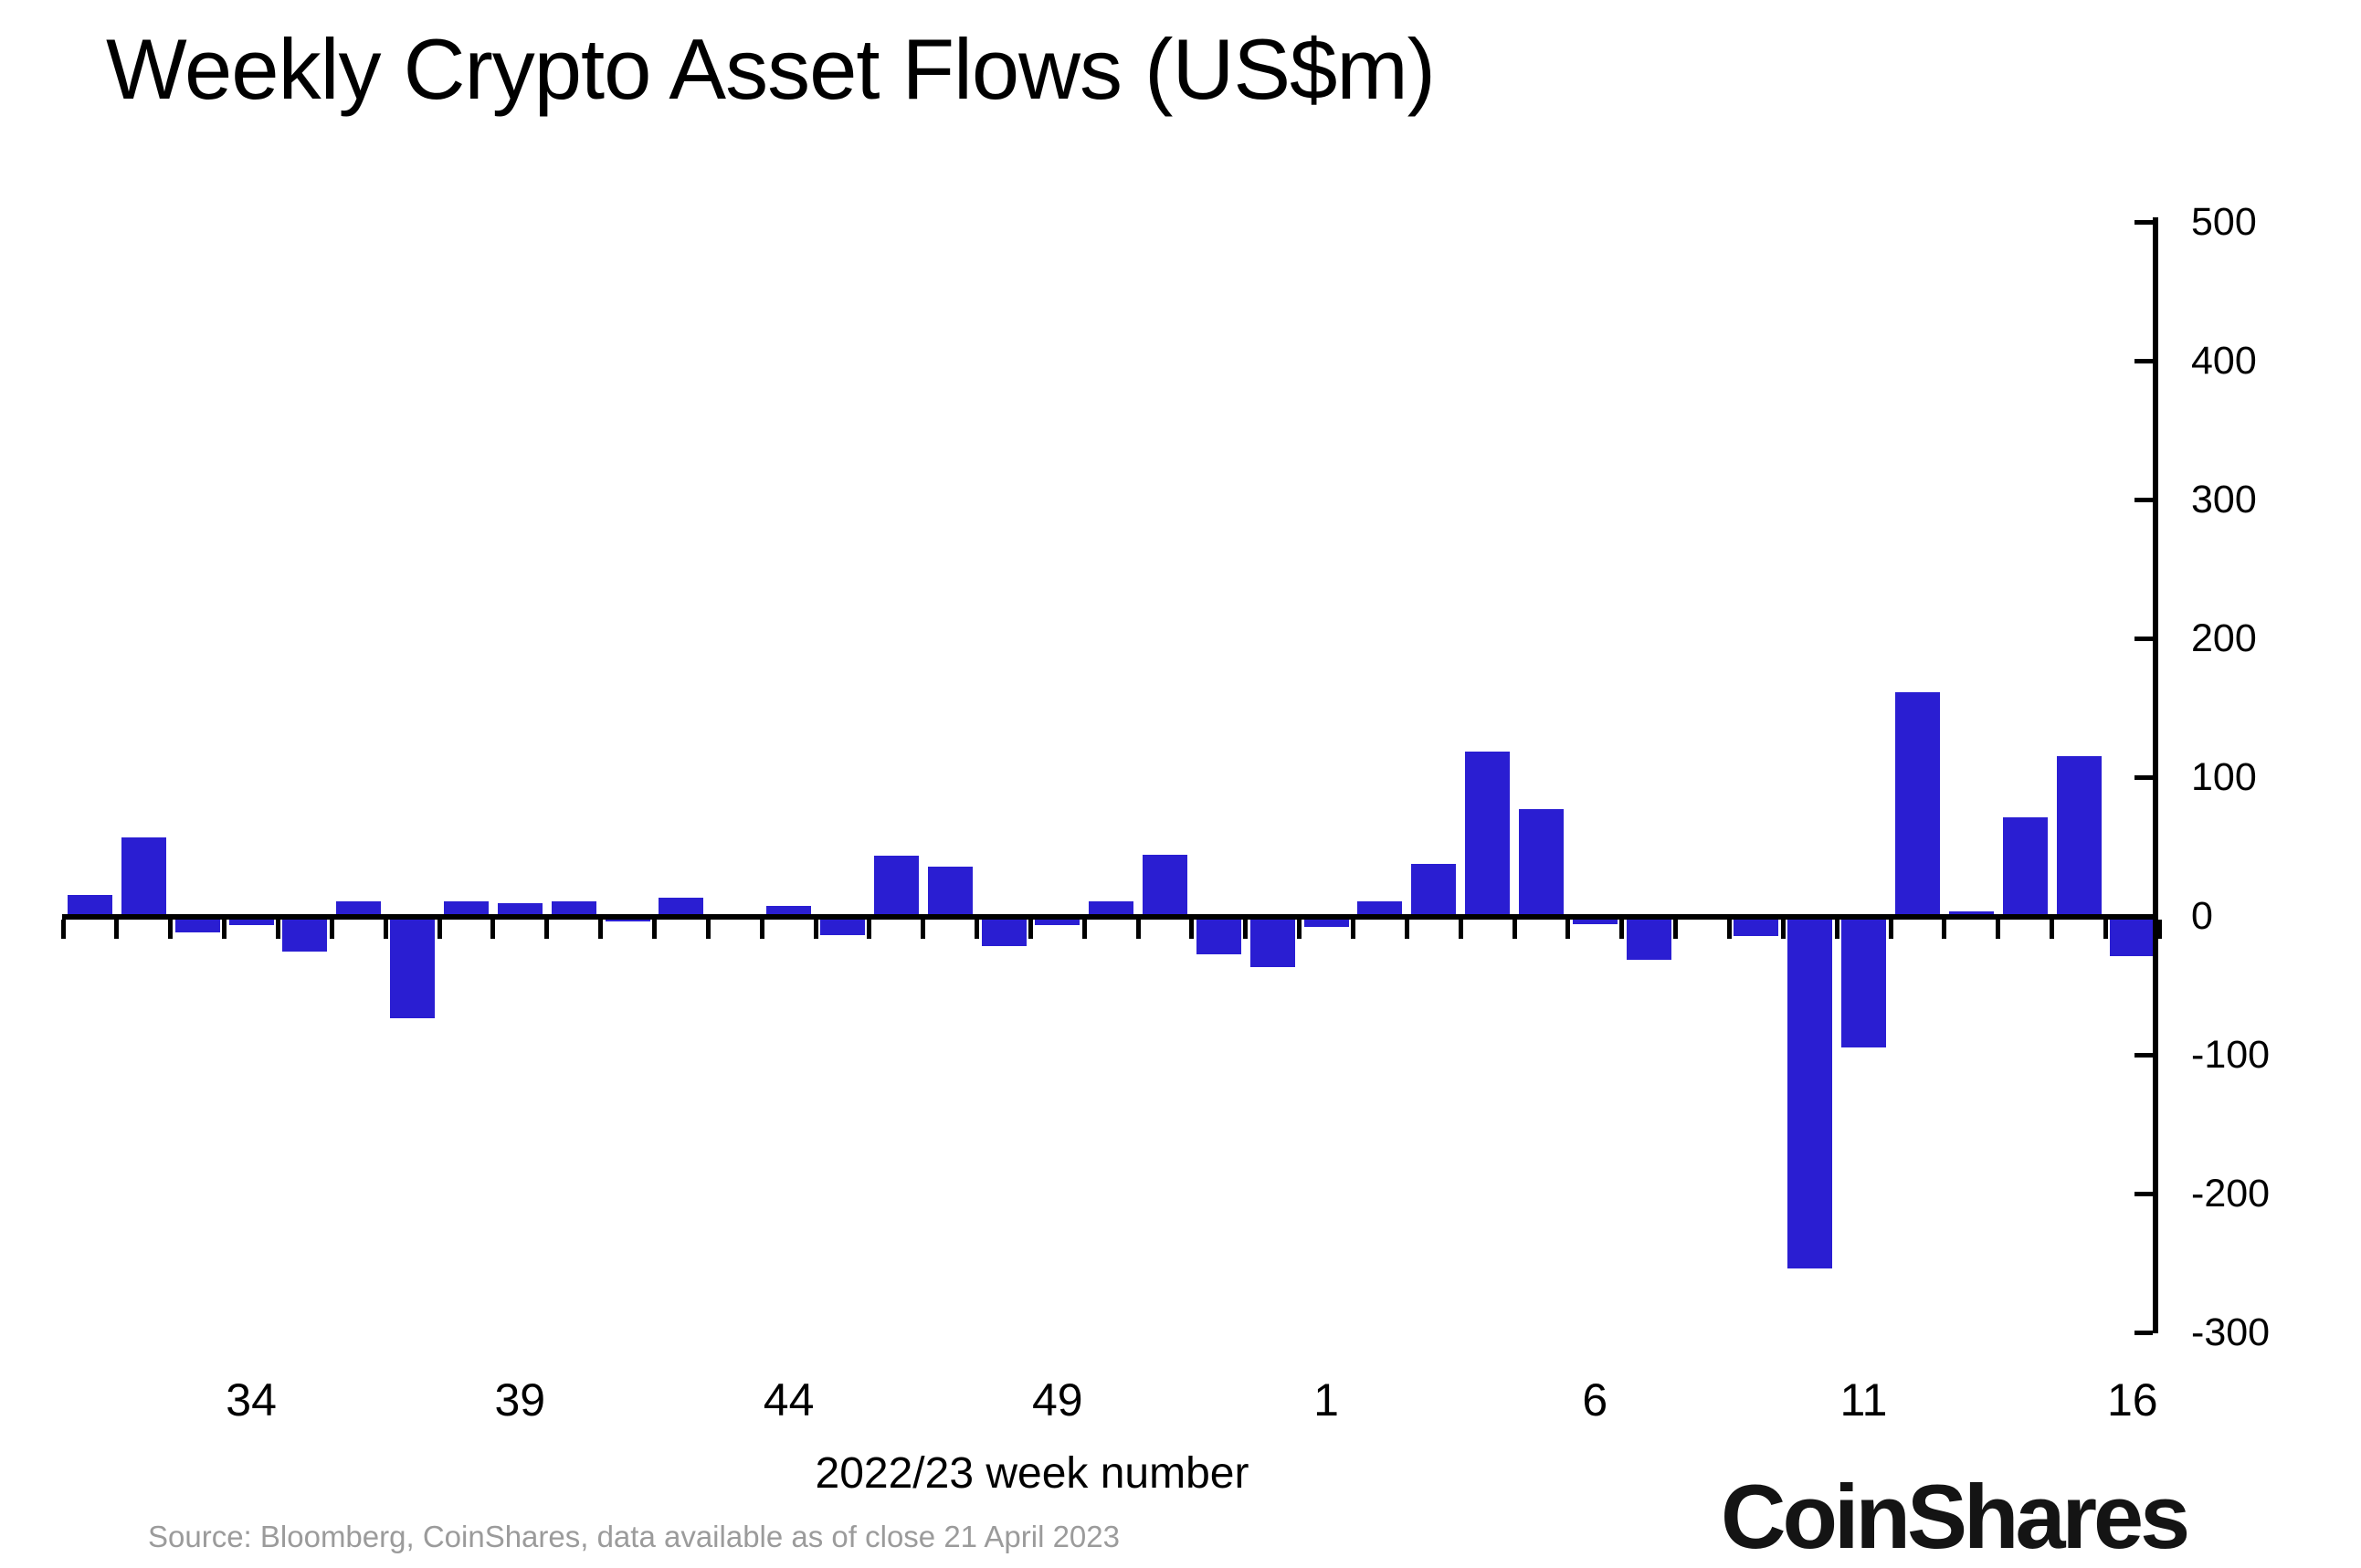 The width and height of the screenshot is (2361, 1568). Describe the element at coordinates (2231, 1055) in the screenshot. I see `y-tick-label: -100` at that location.